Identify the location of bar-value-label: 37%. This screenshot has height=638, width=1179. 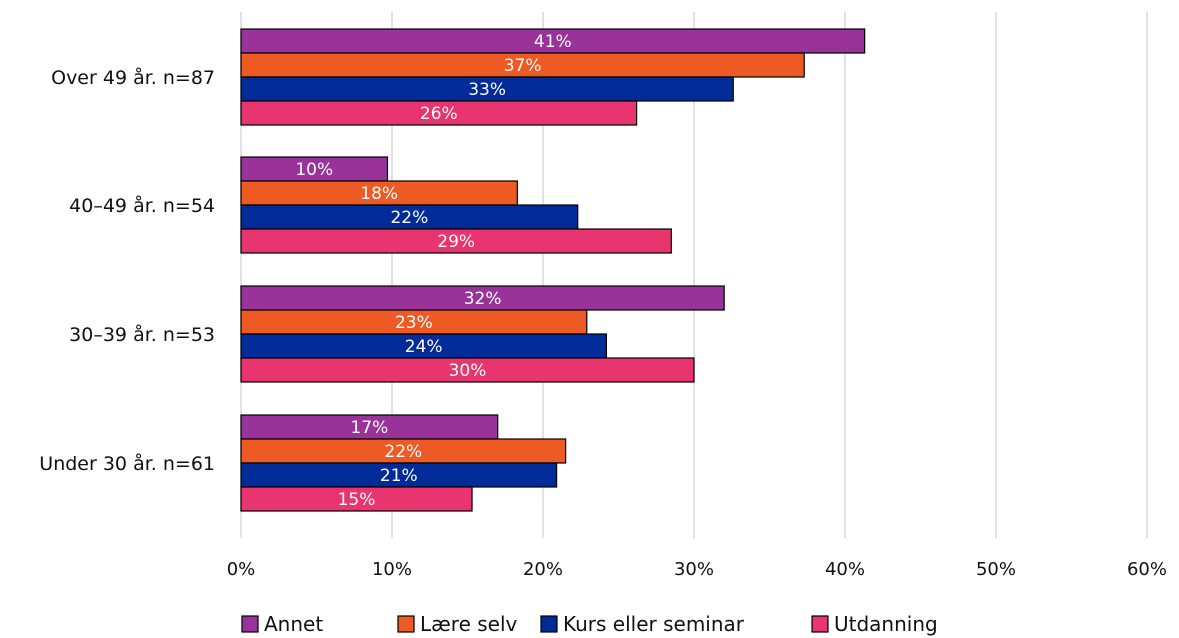
(523, 66).